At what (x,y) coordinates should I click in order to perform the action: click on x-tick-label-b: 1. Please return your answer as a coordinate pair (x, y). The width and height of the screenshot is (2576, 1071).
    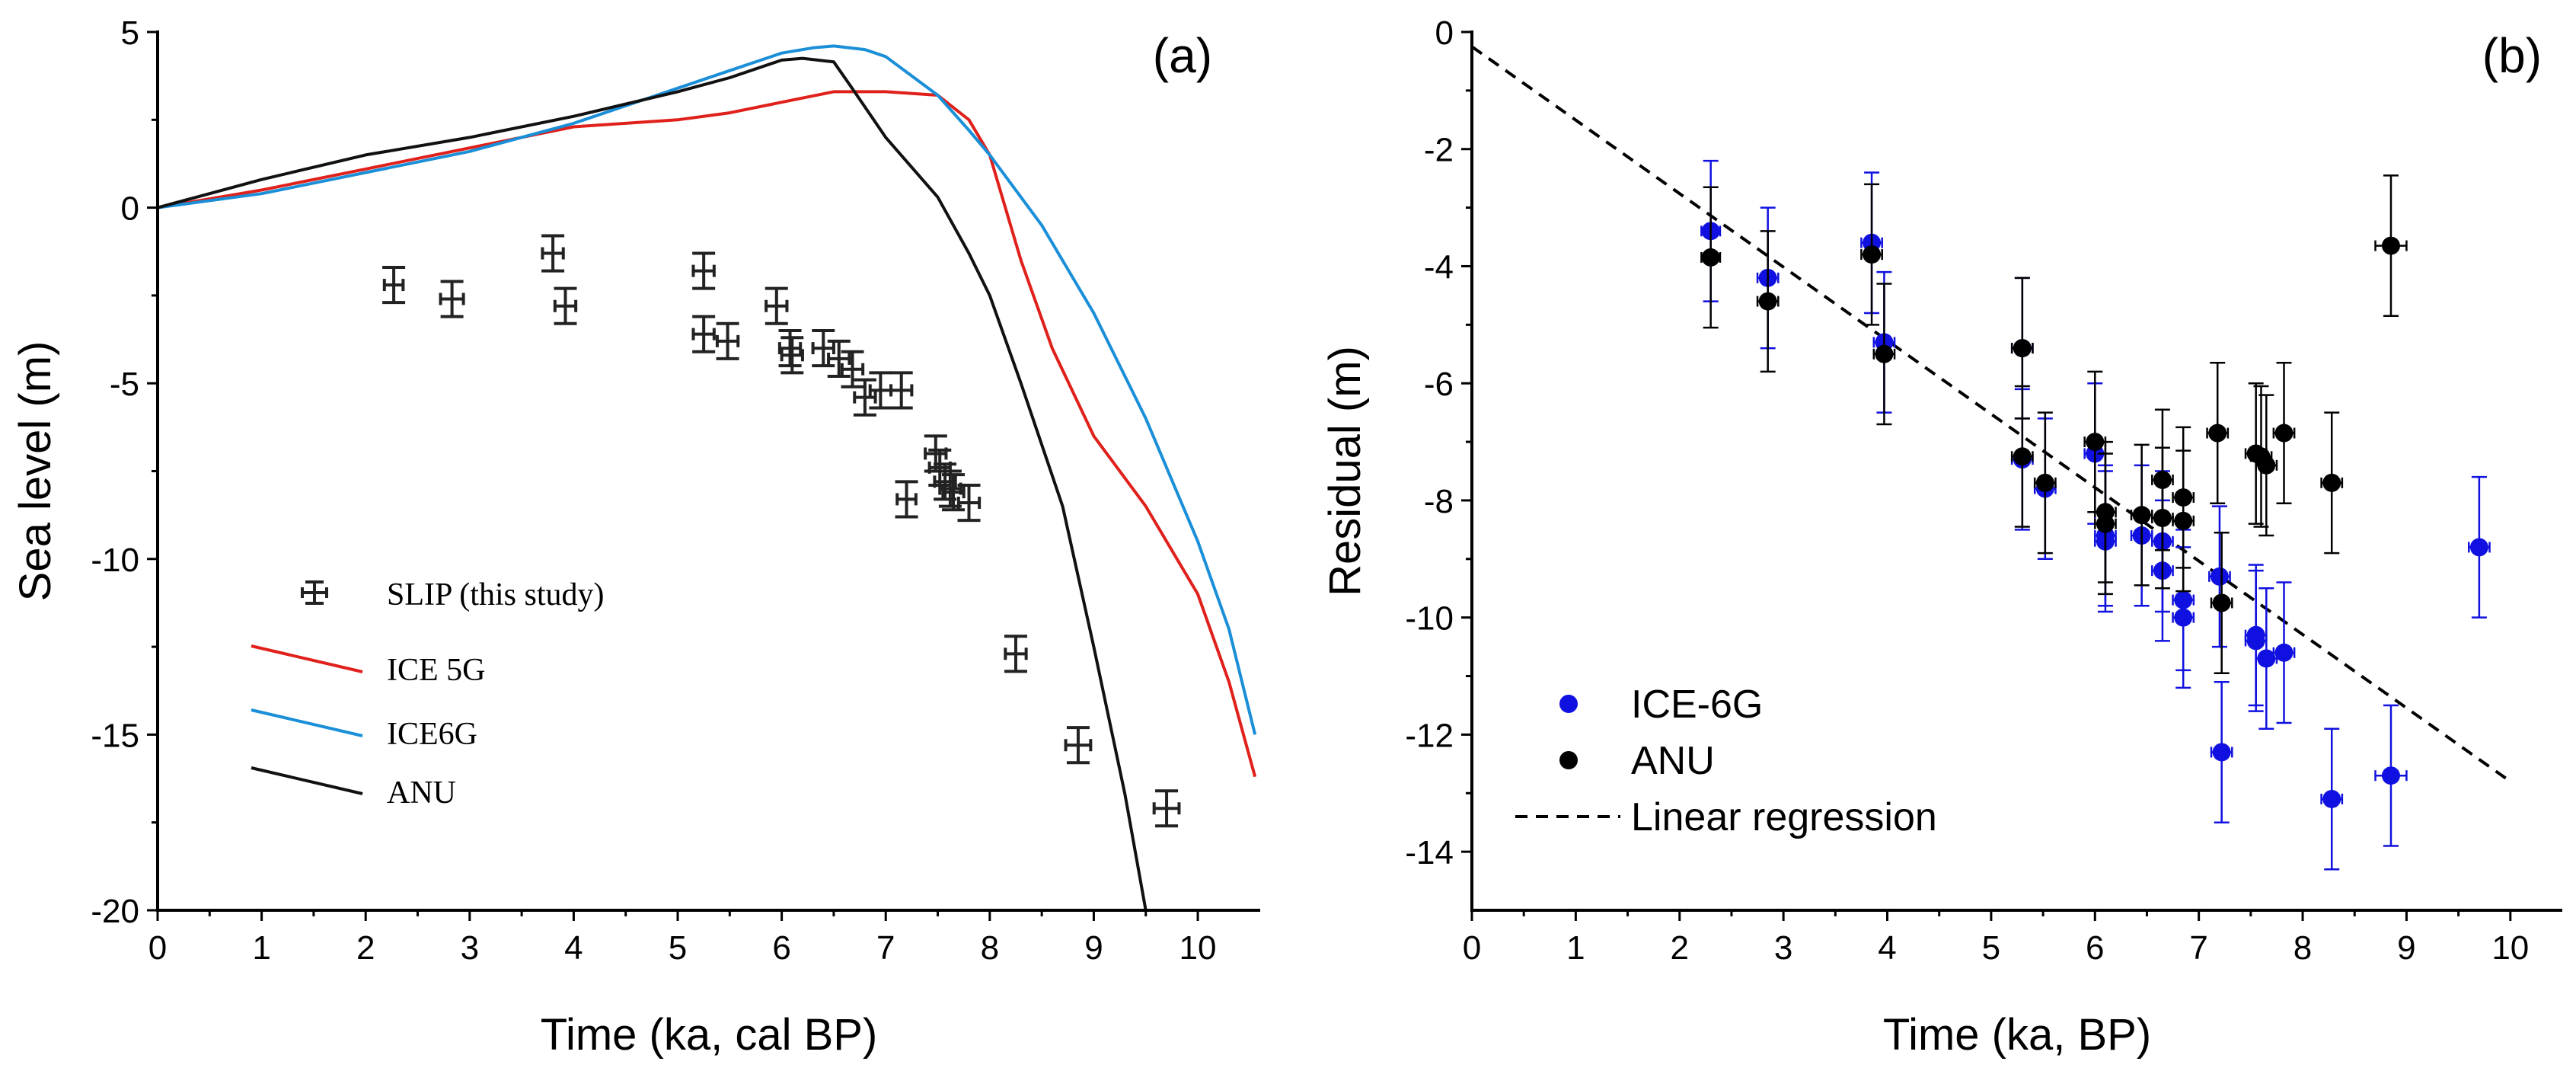
    Looking at the image, I should click on (1575, 948).